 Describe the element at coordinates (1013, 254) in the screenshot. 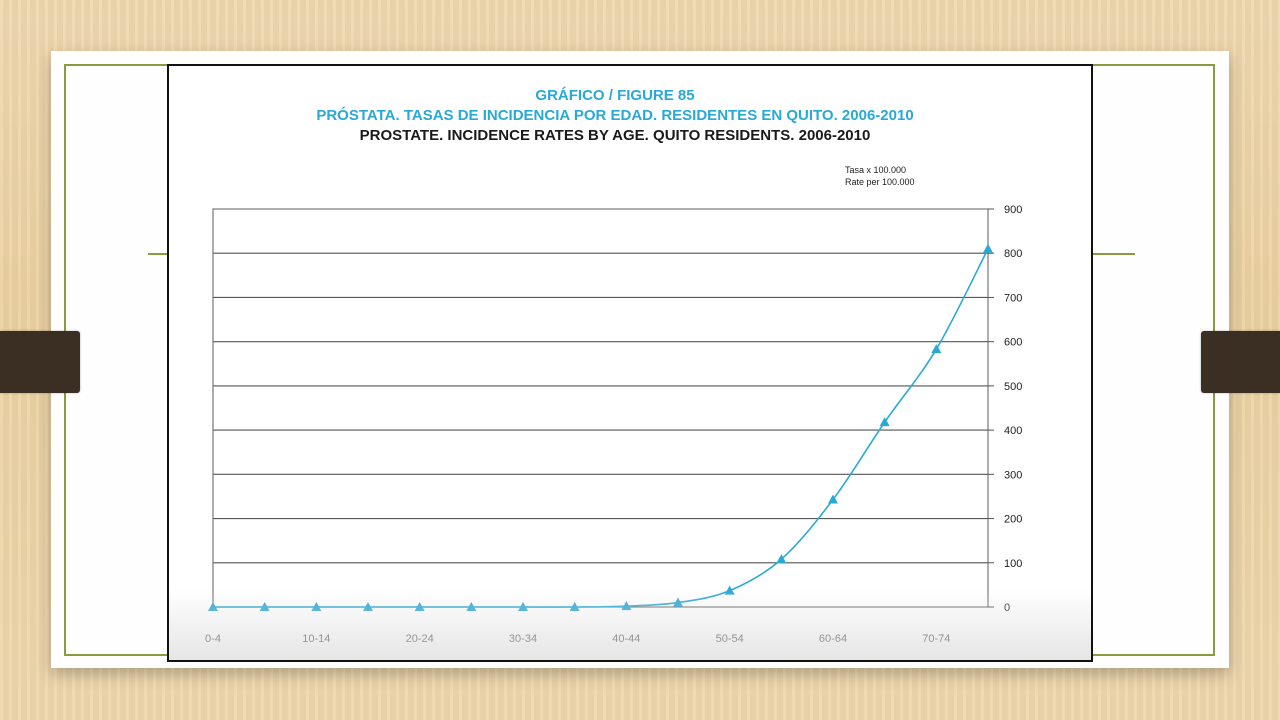

I see `y-tick-label: 800` at that location.